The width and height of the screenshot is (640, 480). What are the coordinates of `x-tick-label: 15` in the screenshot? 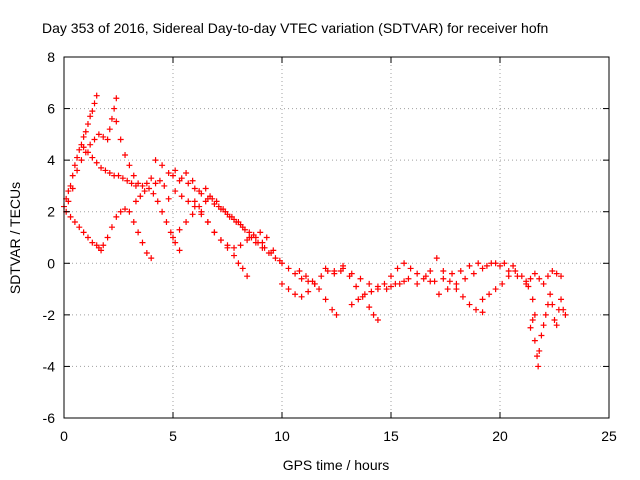 It's located at (391, 436).